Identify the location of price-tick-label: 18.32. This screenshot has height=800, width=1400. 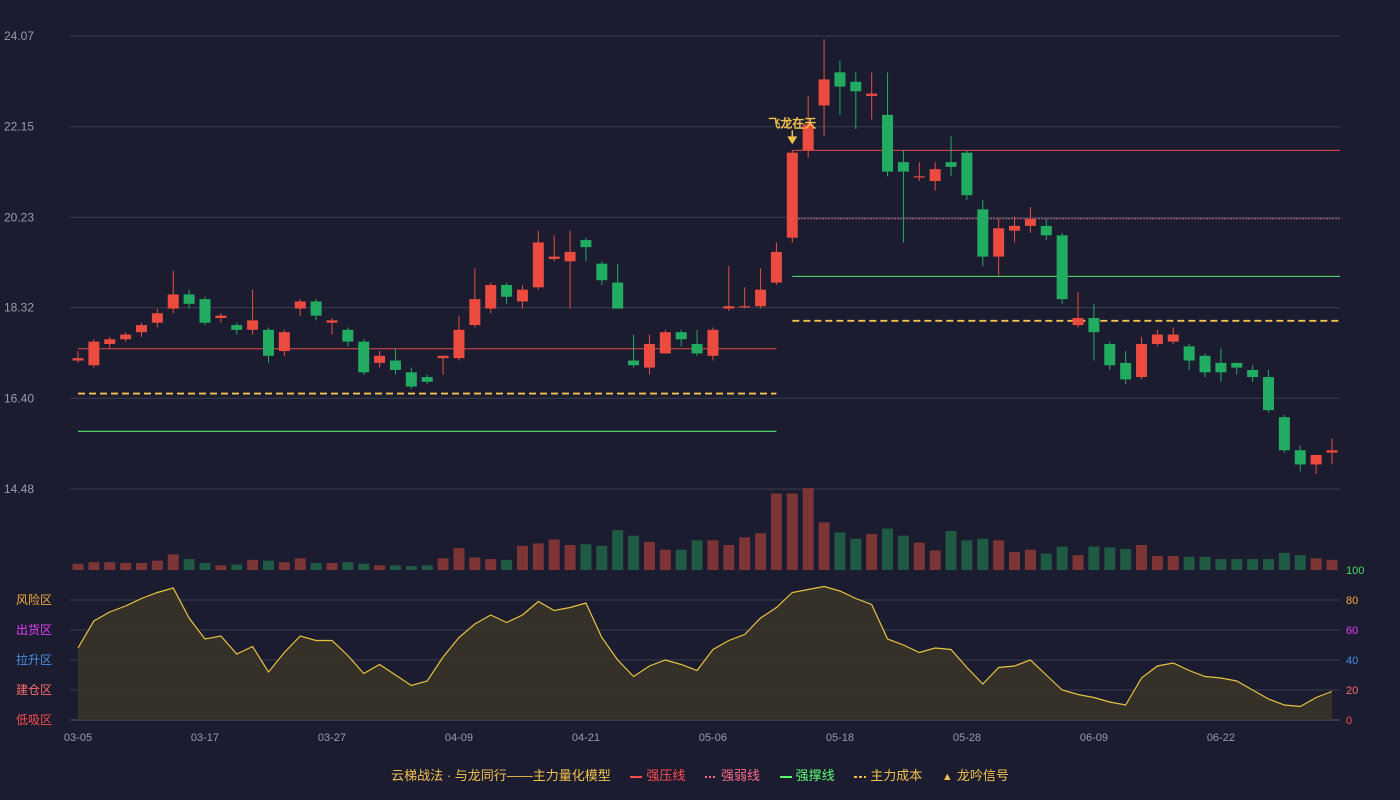
(19, 308).